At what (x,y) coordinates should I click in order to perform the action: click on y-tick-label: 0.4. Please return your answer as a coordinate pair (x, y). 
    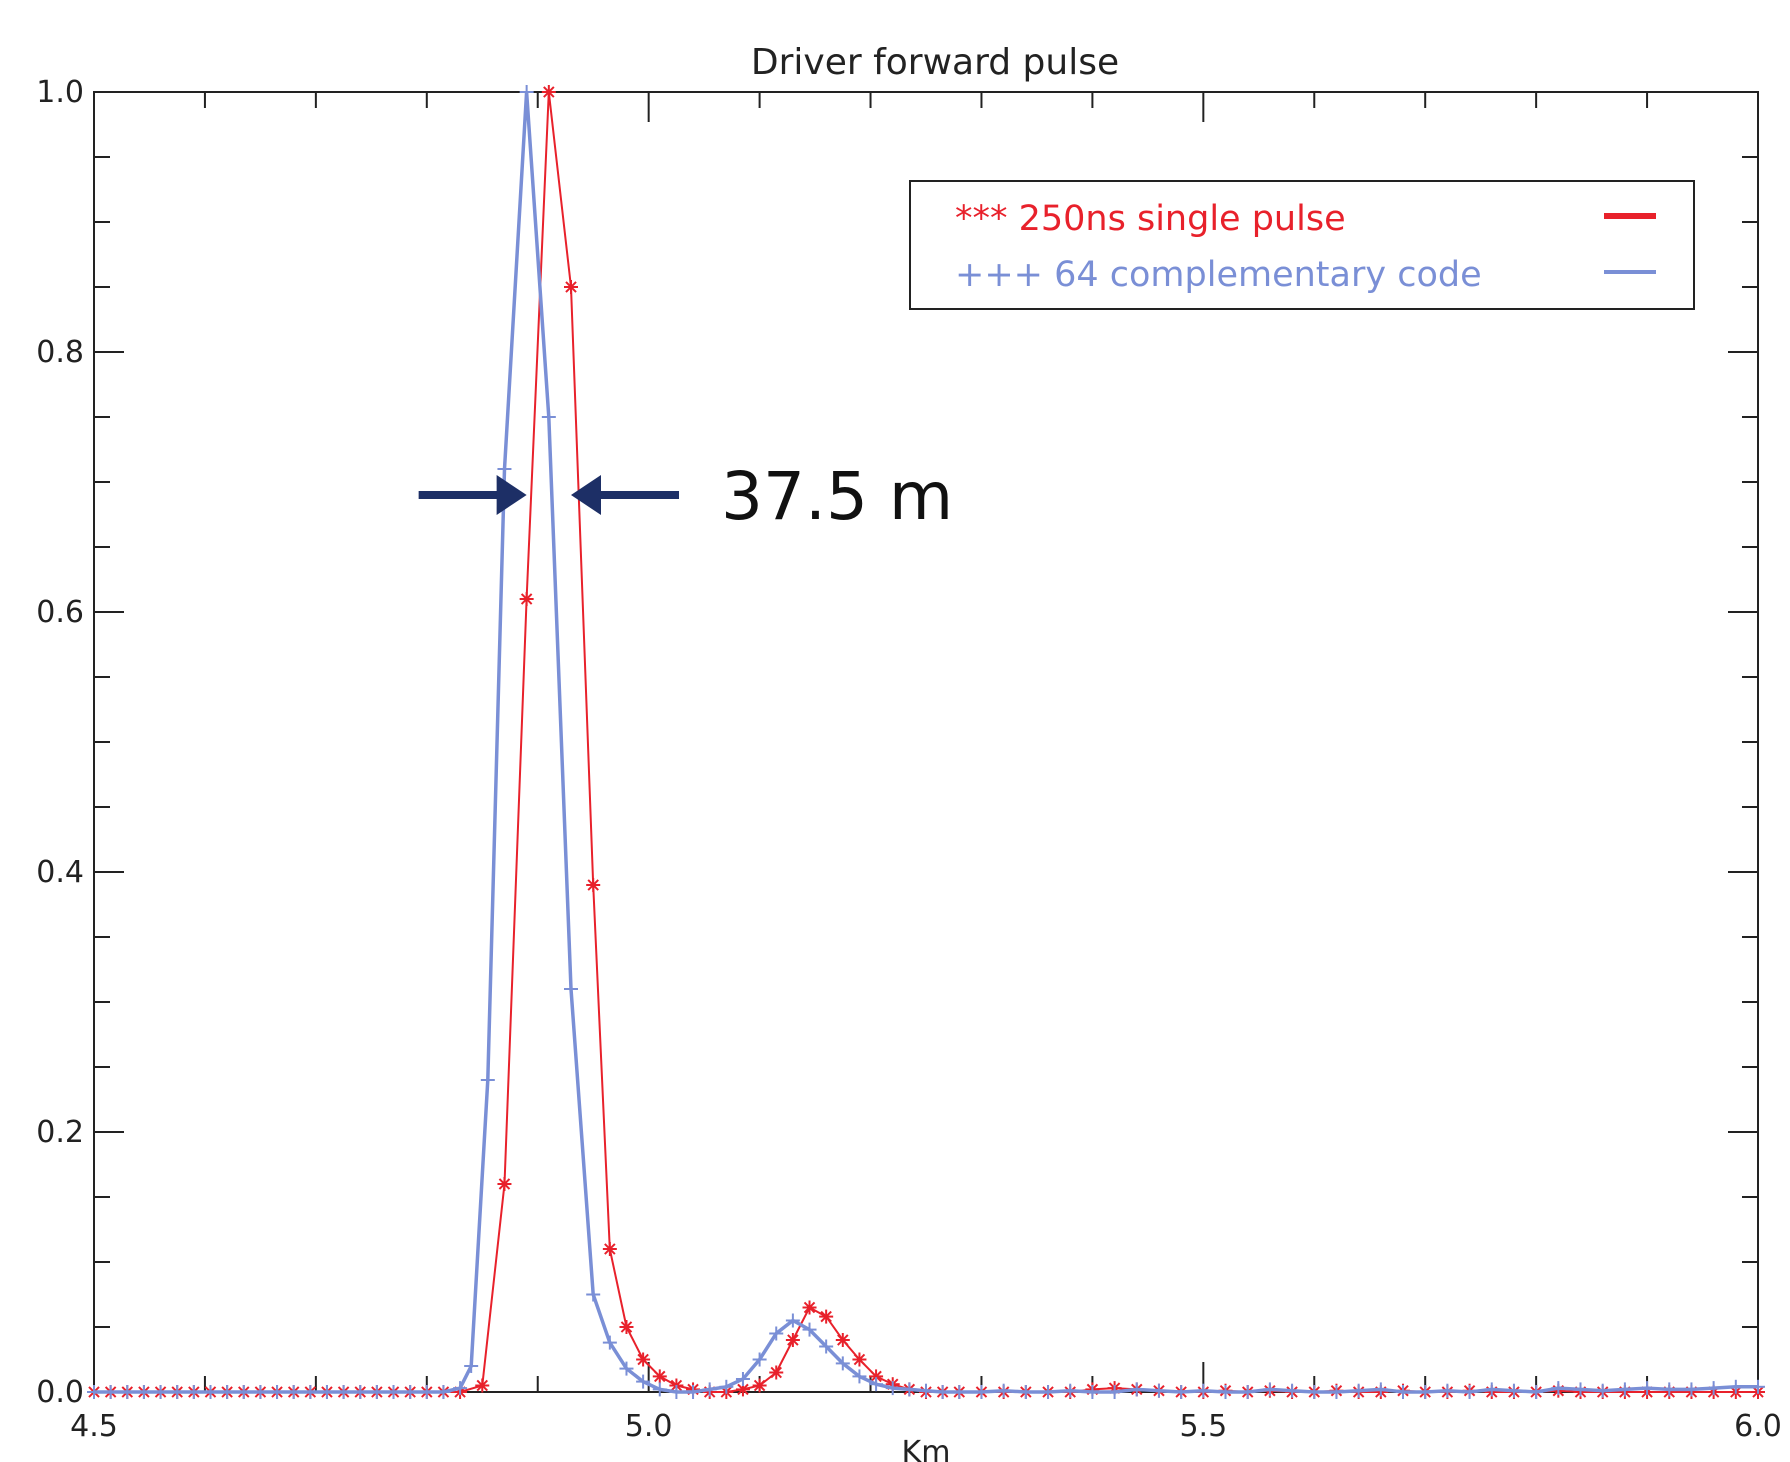
    Looking at the image, I should click on (60, 872).